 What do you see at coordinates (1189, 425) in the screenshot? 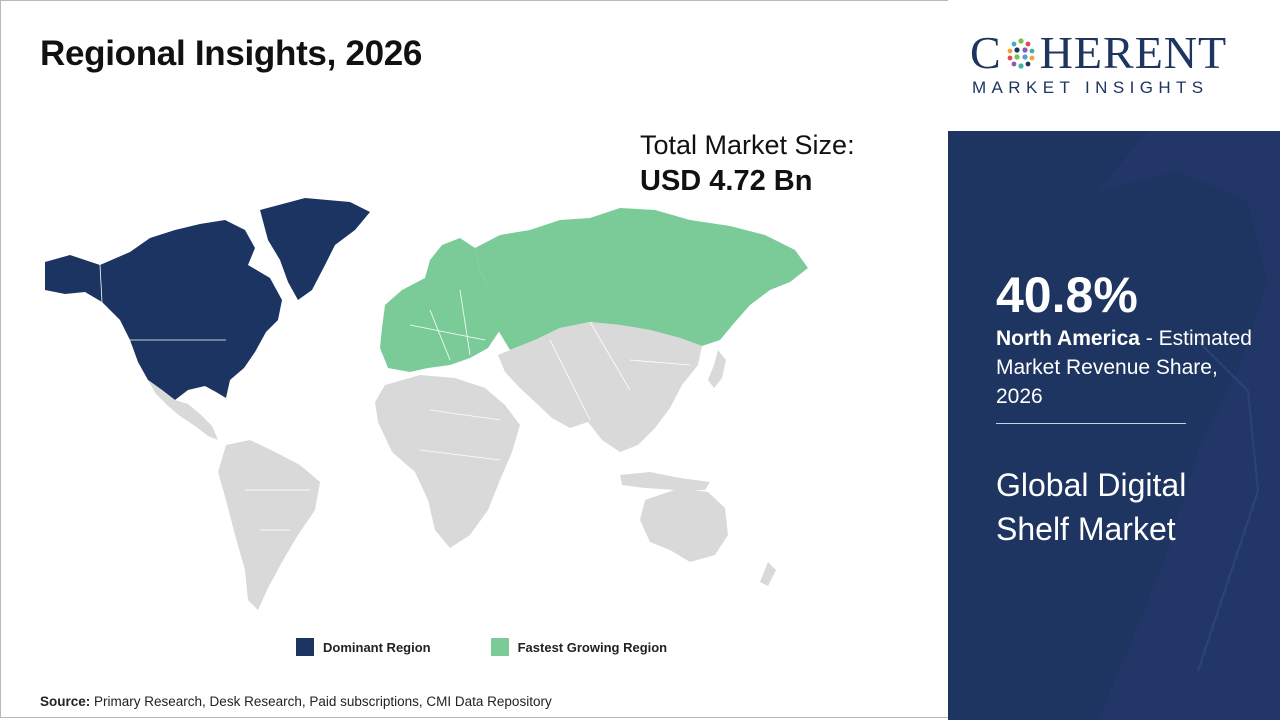
I see `panel-background-map` at bounding box center [1189, 425].